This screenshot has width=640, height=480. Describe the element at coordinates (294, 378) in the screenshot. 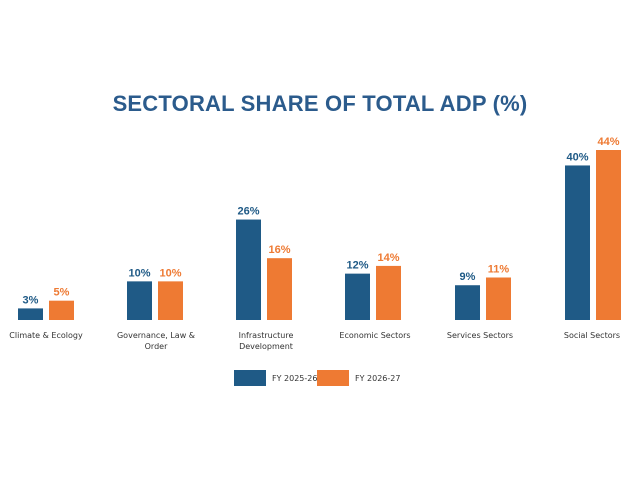

I see `legend-label: FY 2025-26` at that location.